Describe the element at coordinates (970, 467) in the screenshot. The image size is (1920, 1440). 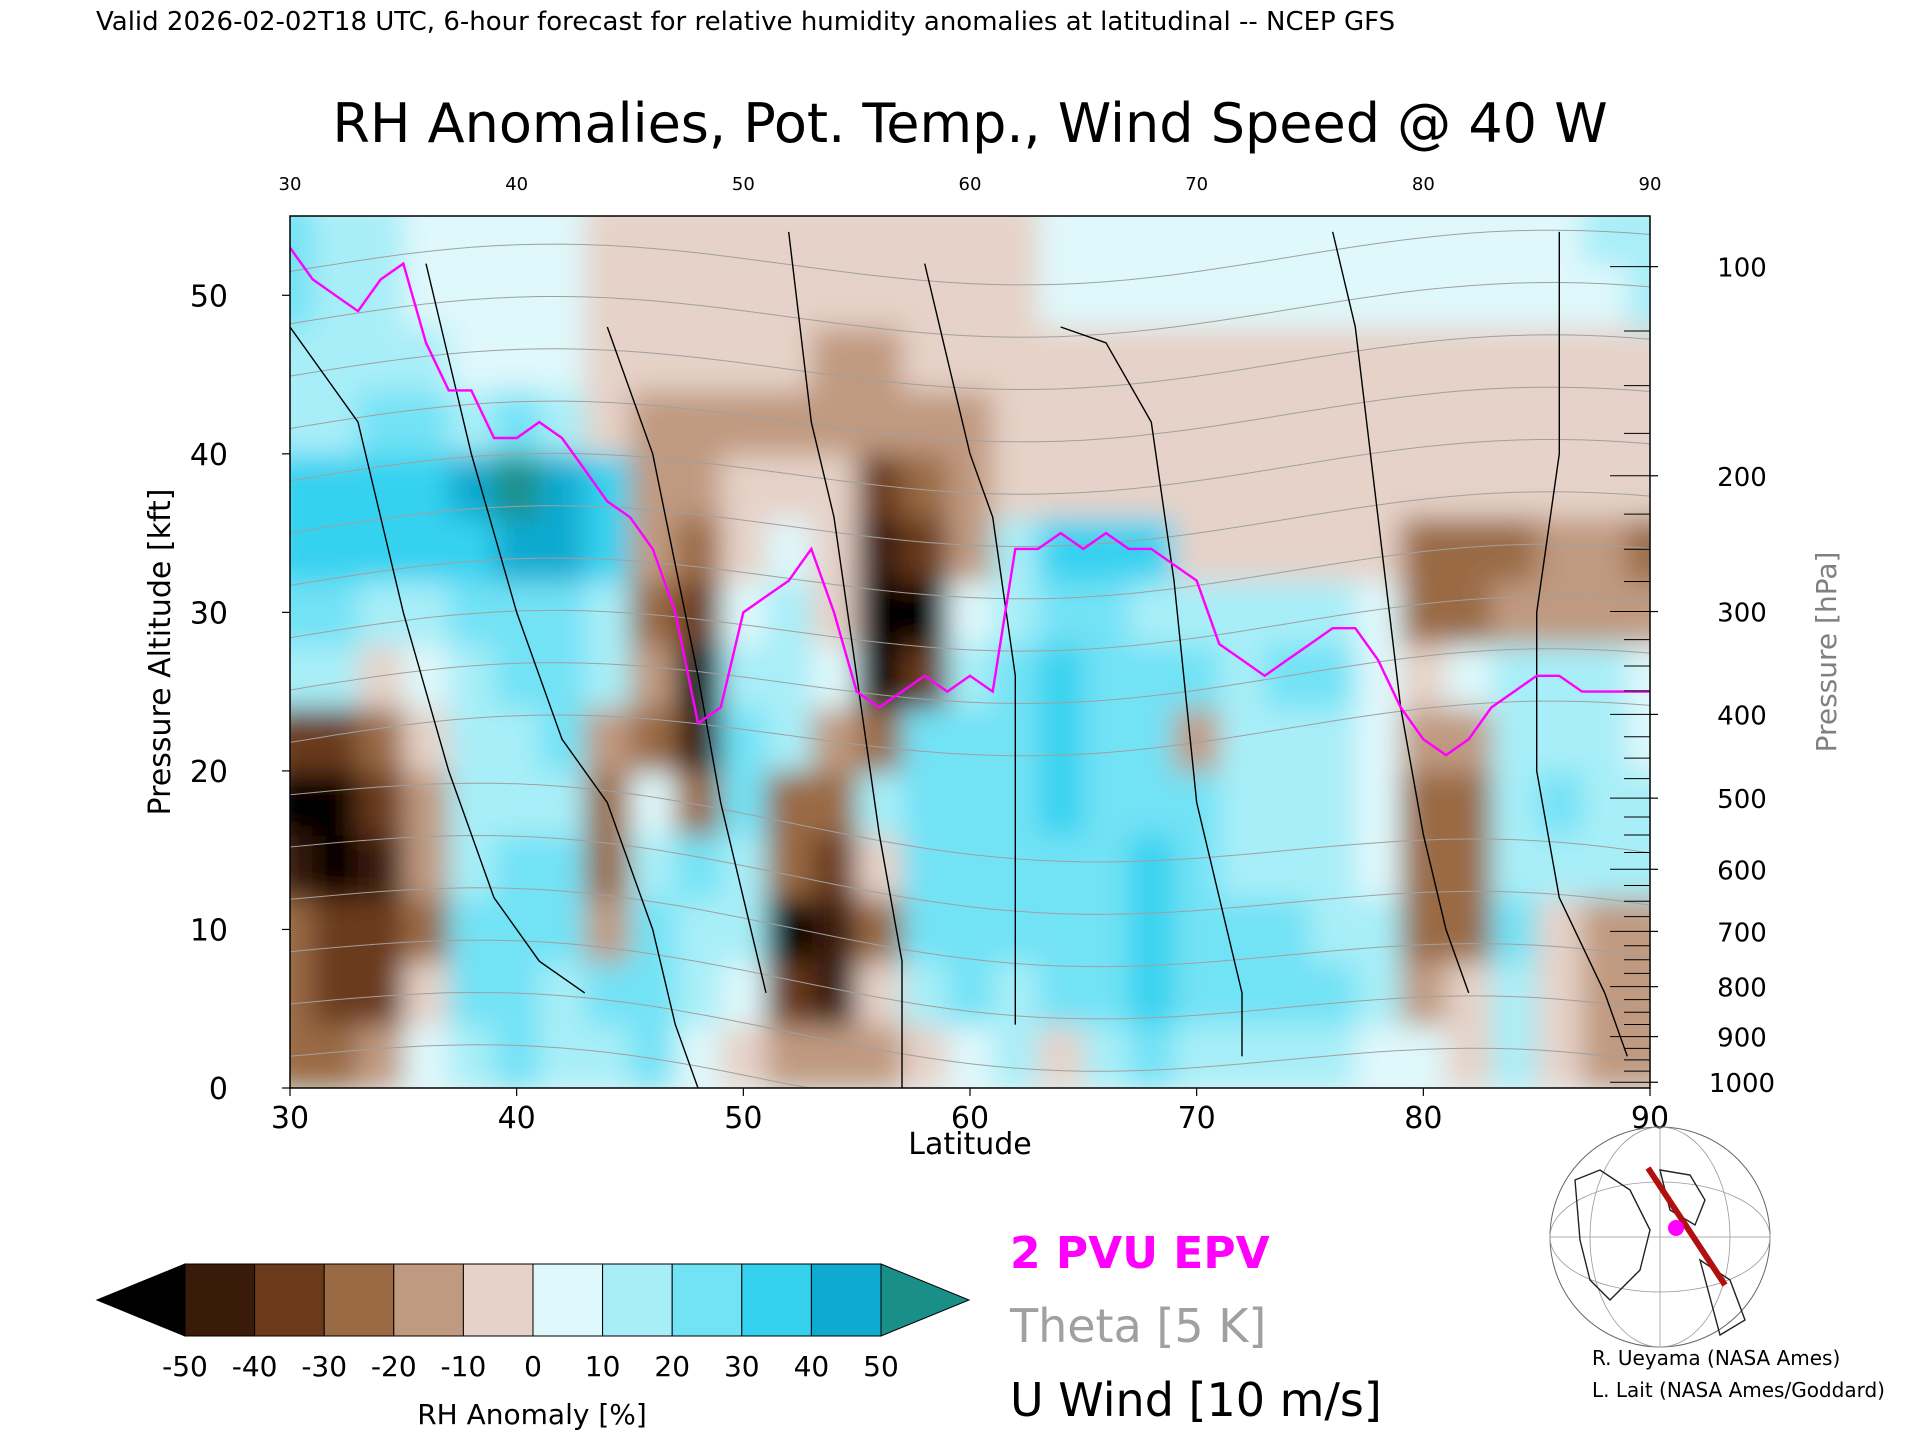
I see `theta-contour` at that location.